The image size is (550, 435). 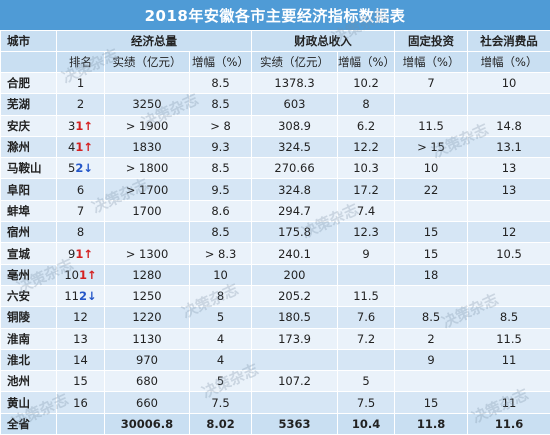 What do you see at coordinates (147, 189) in the screenshot?
I see `gdp-actual-cell: > 1700` at bounding box center [147, 189].